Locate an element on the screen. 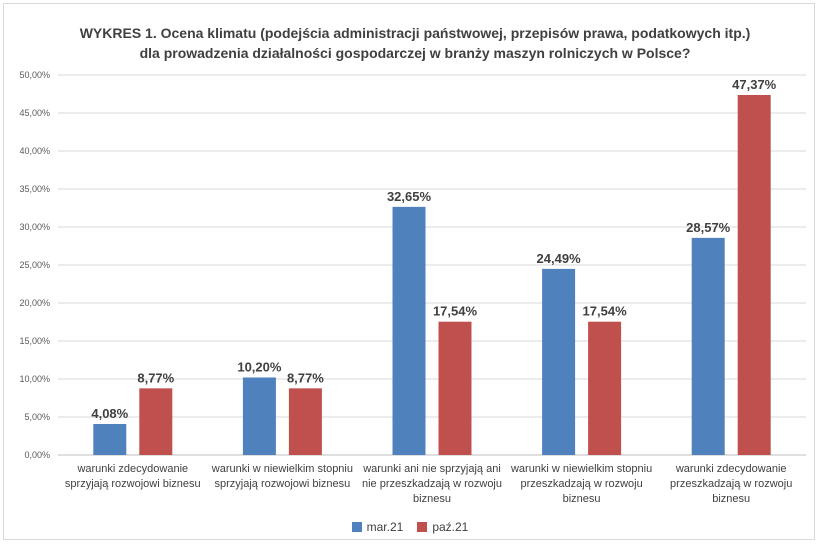 The image size is (820, 545). y-tick-label: 0,00% is located at coordinates (37, 455).